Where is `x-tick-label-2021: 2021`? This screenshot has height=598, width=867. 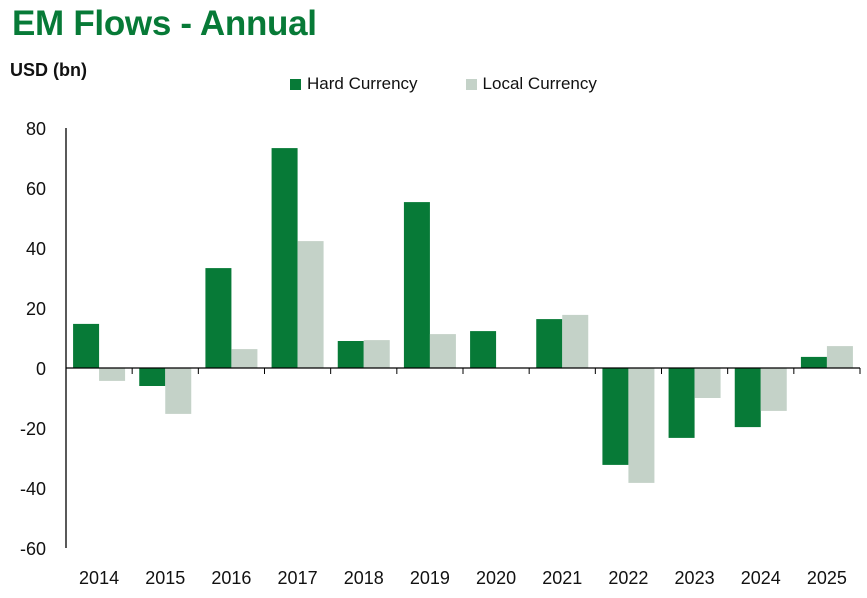 x-tick-label-2021: 2021 is located at coordinates (562, 578).